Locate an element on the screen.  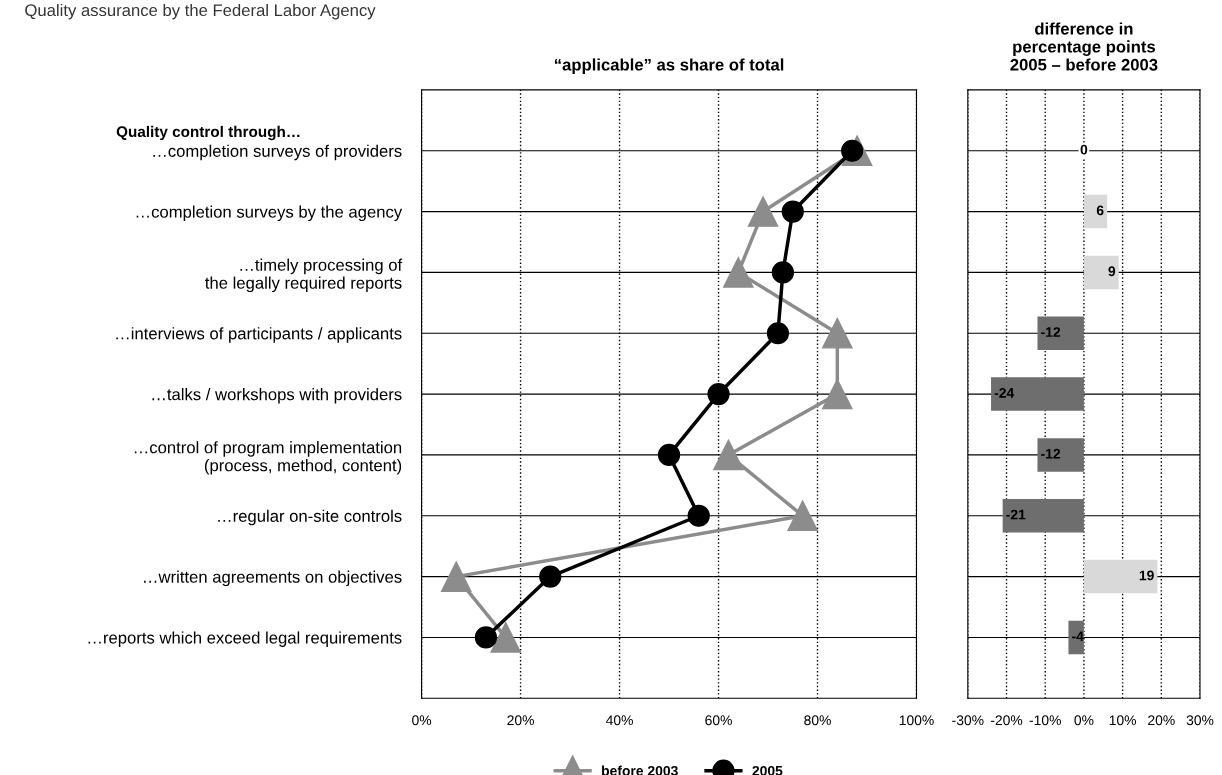
x-tick-label: 10% is located at coordinates (1123, 720).